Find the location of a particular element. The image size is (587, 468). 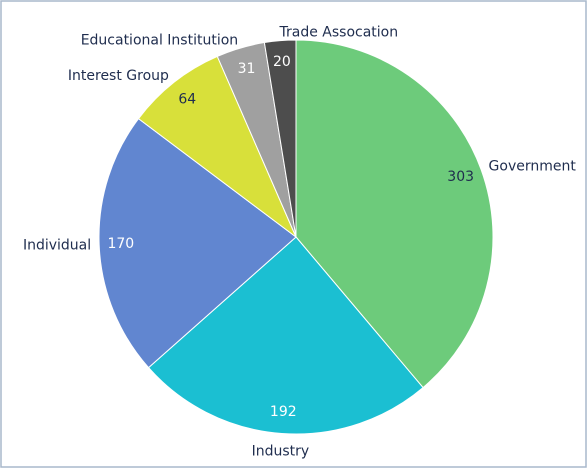

value-label: 31 is located at coordinates (247, 69).